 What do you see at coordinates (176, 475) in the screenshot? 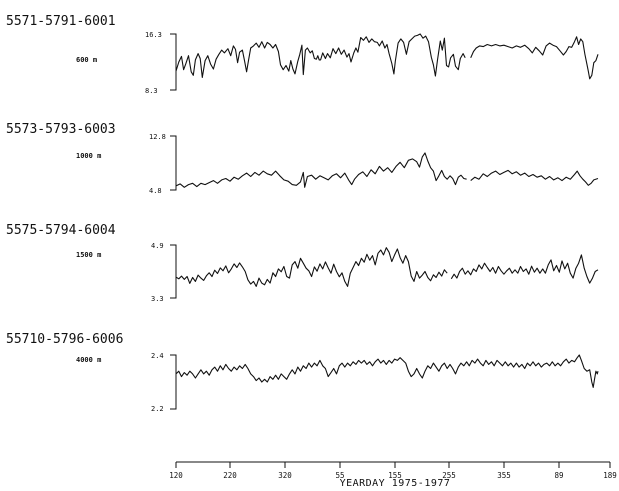
I see `x-tick-label-1: 120` at bounding box center [176, 475].